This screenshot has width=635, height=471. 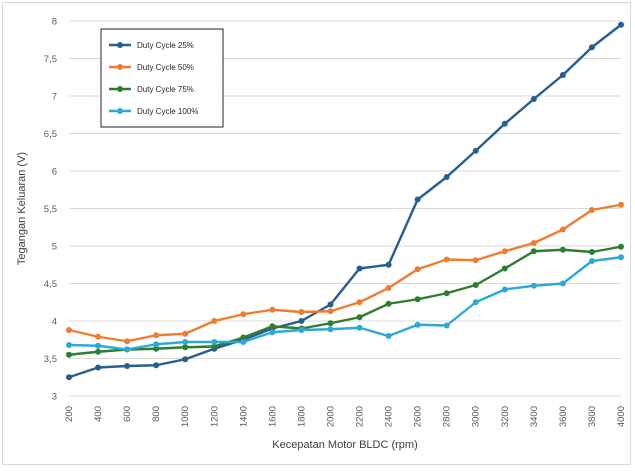 What do you see at coordinates (167, 111) in the screenshot?
I see `legend-label: Duty Cycle 100%` at bounding box center [167, 111].